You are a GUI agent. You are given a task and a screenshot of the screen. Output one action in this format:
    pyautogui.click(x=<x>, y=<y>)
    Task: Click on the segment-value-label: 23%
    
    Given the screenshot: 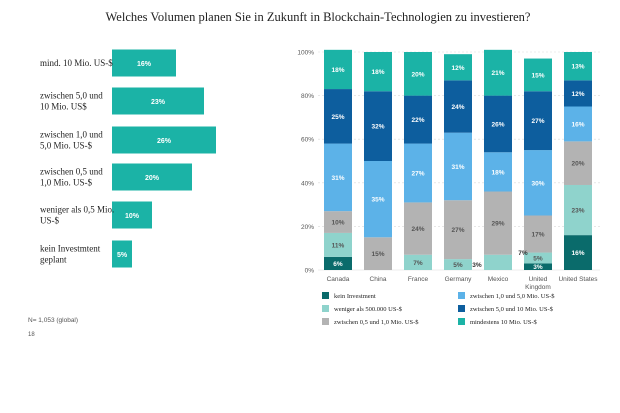 What is the action you would take?
    pyautogui.click(x=577, y=211)
    